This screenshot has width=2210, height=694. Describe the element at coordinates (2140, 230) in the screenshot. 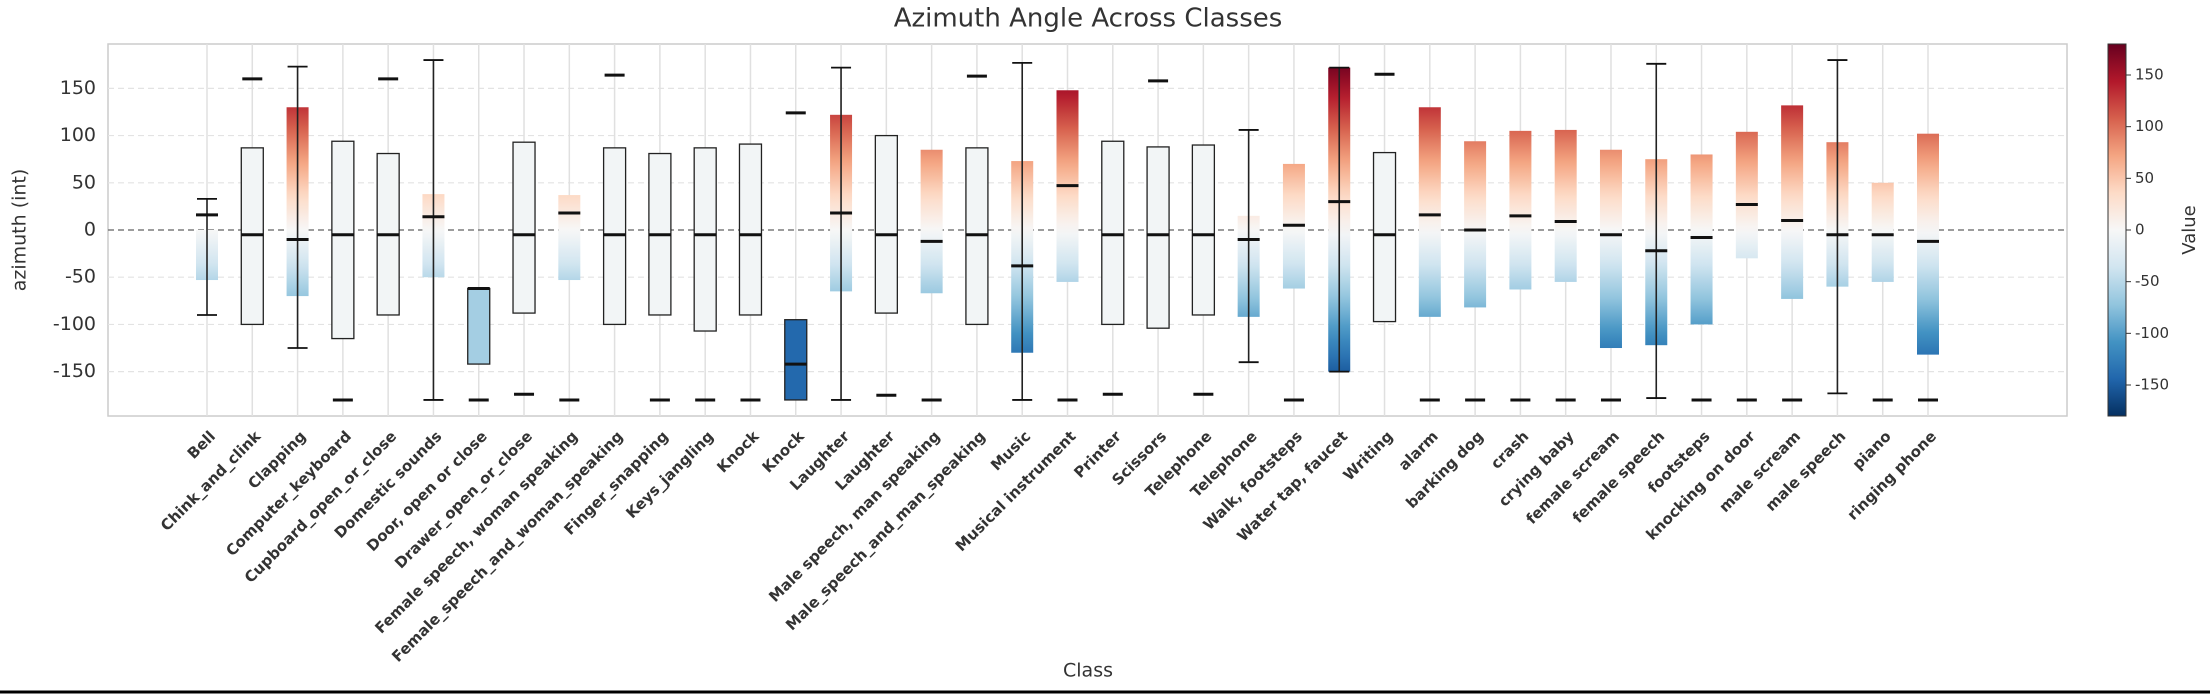

I see `colorbar-tick-label: 0` at that location.